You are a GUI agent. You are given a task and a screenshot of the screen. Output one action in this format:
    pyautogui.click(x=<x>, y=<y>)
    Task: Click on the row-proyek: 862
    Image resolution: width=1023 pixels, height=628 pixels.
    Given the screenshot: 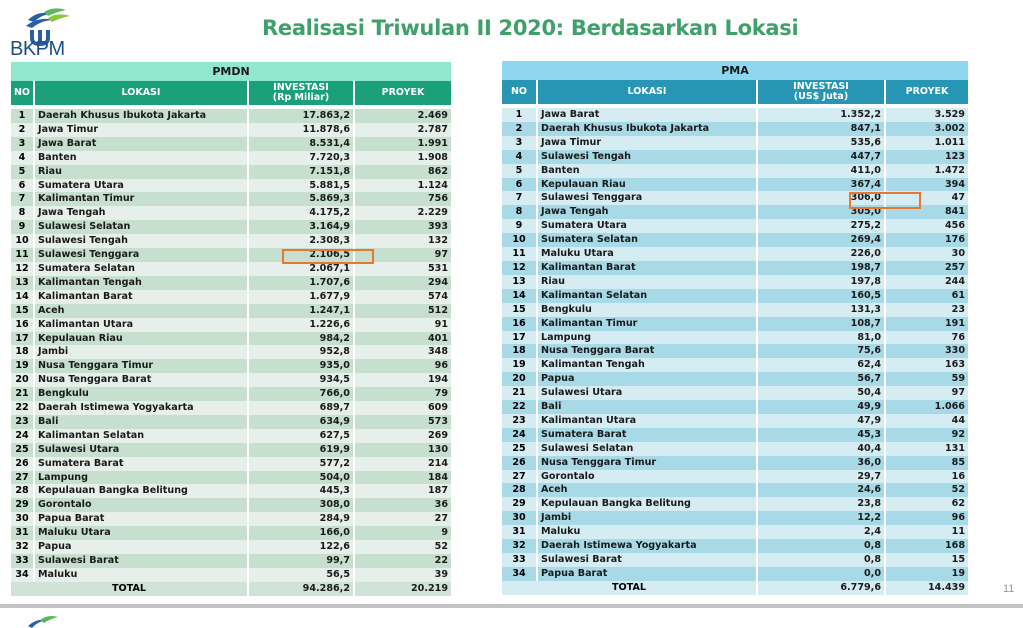 What is the action you would take?
    pyautogui.click(x=403, y=171)
    